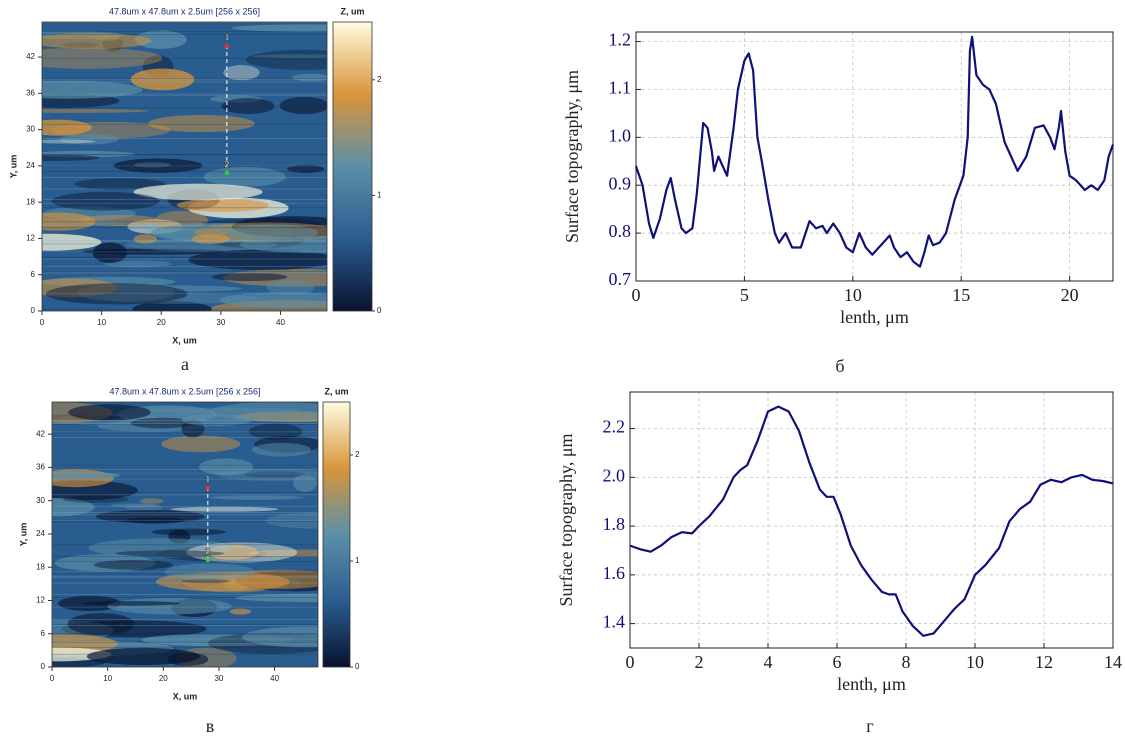 The image size is (1125, 740). What do you see at coordinates (40, 467) in the screenshot?
I see `y-tick-label: 36` at bounding box center [40, 467].